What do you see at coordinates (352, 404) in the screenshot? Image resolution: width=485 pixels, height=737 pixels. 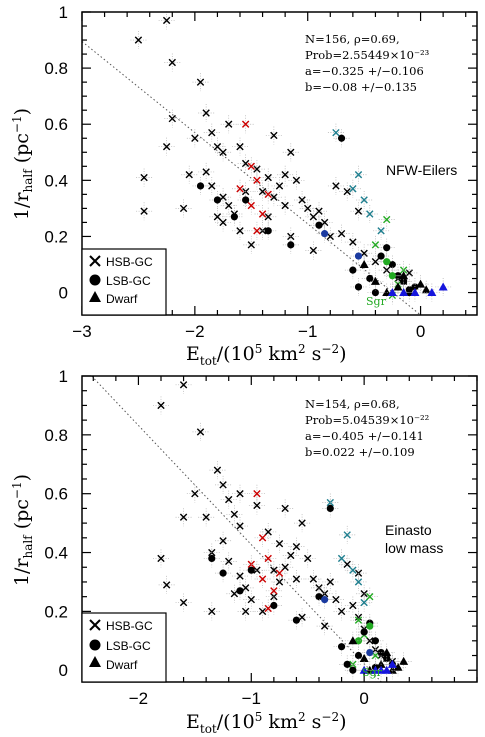 I see `stats-line-1: N=154, ρ=0.68,` at bounding box center [352, 404].